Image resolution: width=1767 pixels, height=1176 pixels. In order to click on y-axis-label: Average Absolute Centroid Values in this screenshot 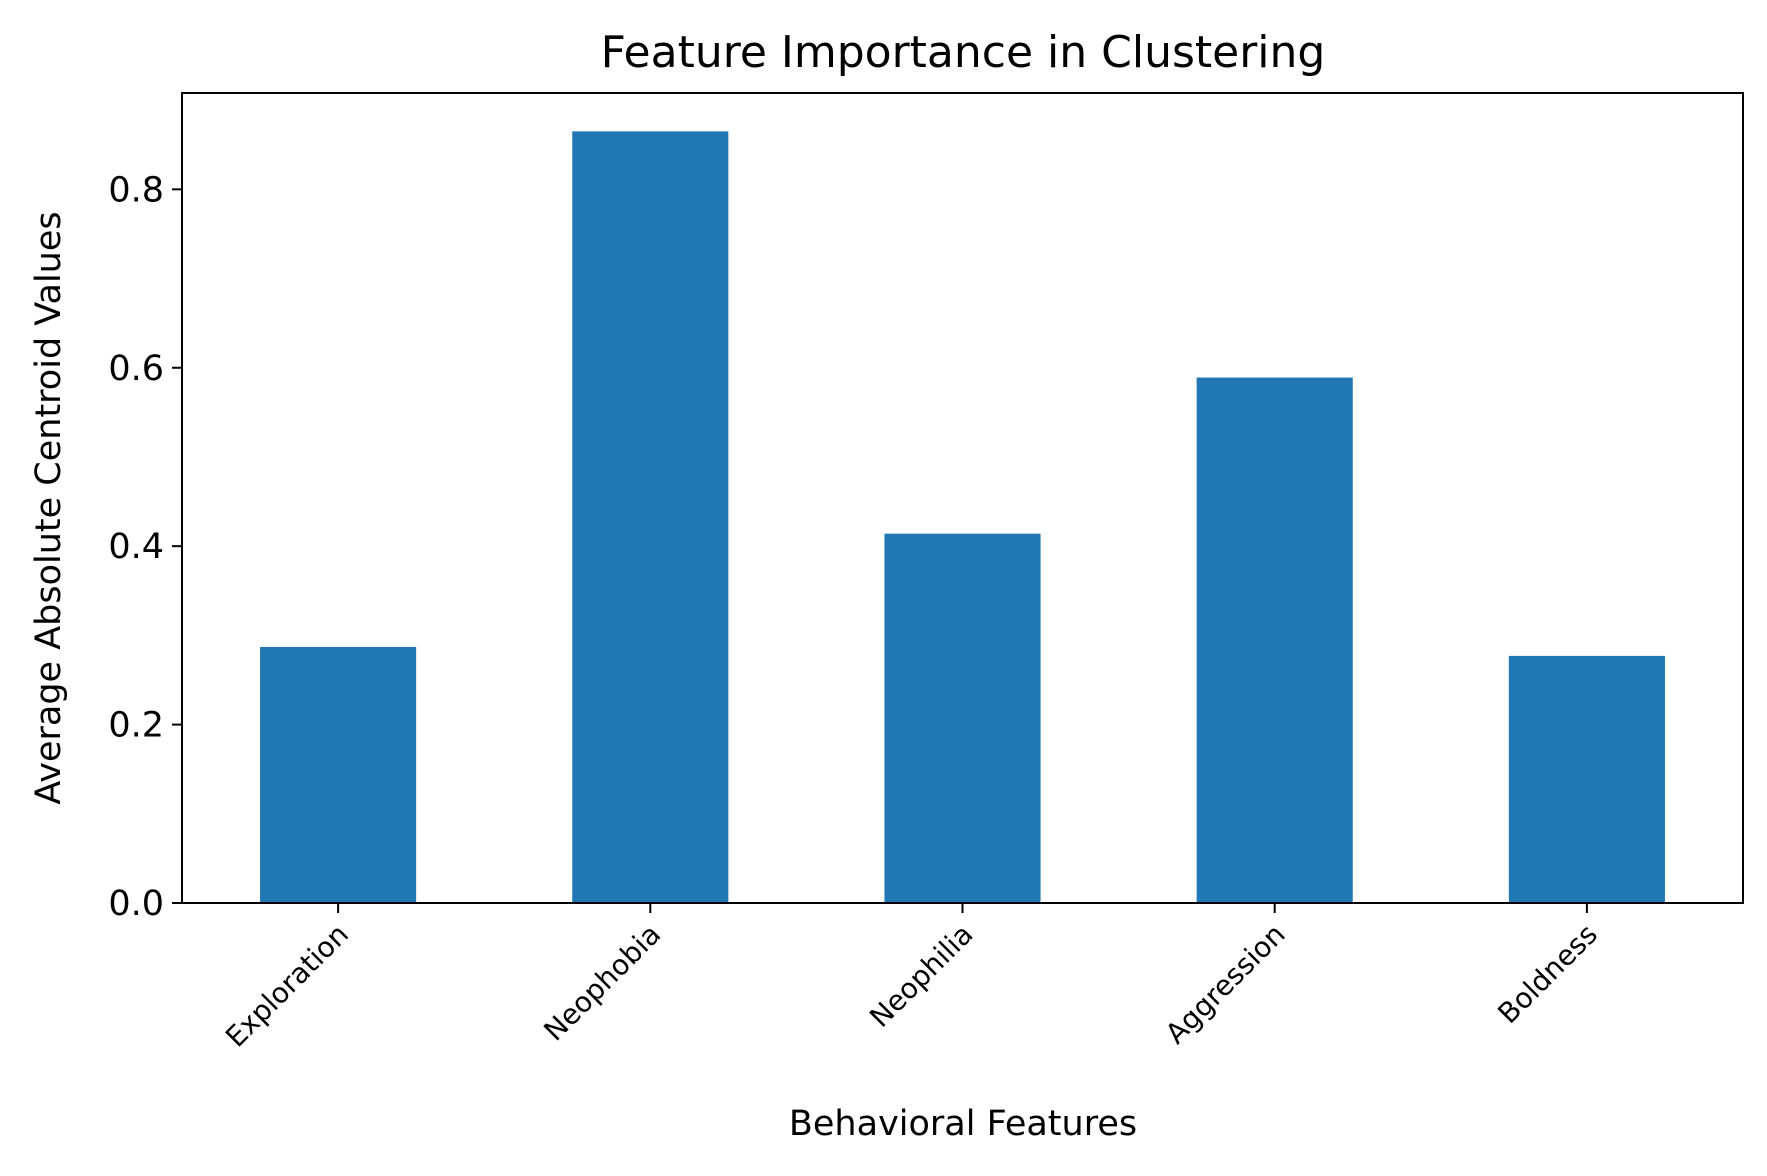, I will do `click(49, 507)`.